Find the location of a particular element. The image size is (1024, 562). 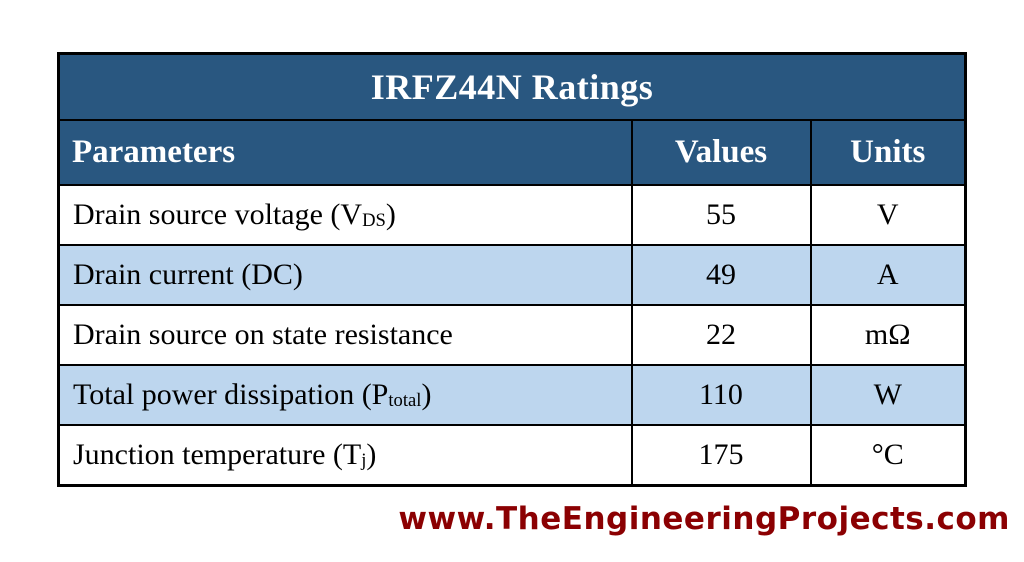

parameter-text: Total power dissipation (P is located at coordinates (231, 394).